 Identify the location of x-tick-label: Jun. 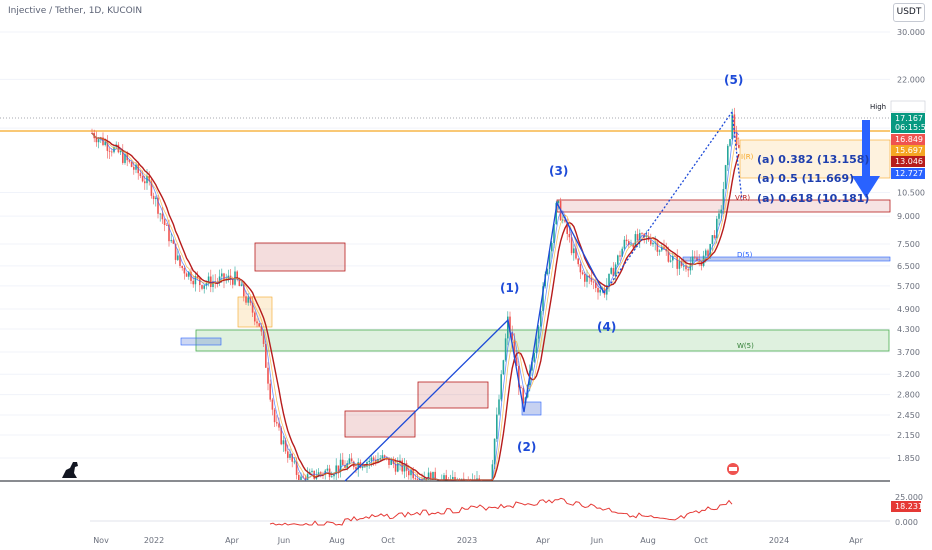
(597, 540).